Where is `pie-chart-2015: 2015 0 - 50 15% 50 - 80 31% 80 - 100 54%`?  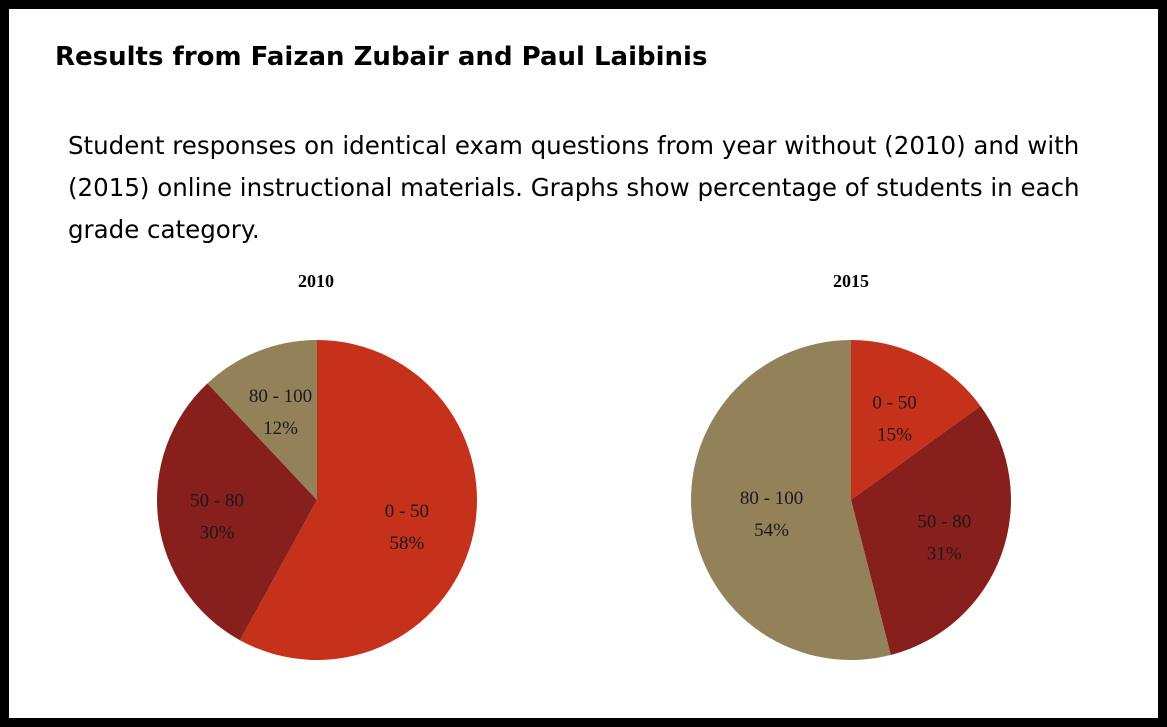
pie-chart-2015: 2015 0 - 50 15% 50 - 80 31% 80 - 100 54% is located at coordinates (850, 465).